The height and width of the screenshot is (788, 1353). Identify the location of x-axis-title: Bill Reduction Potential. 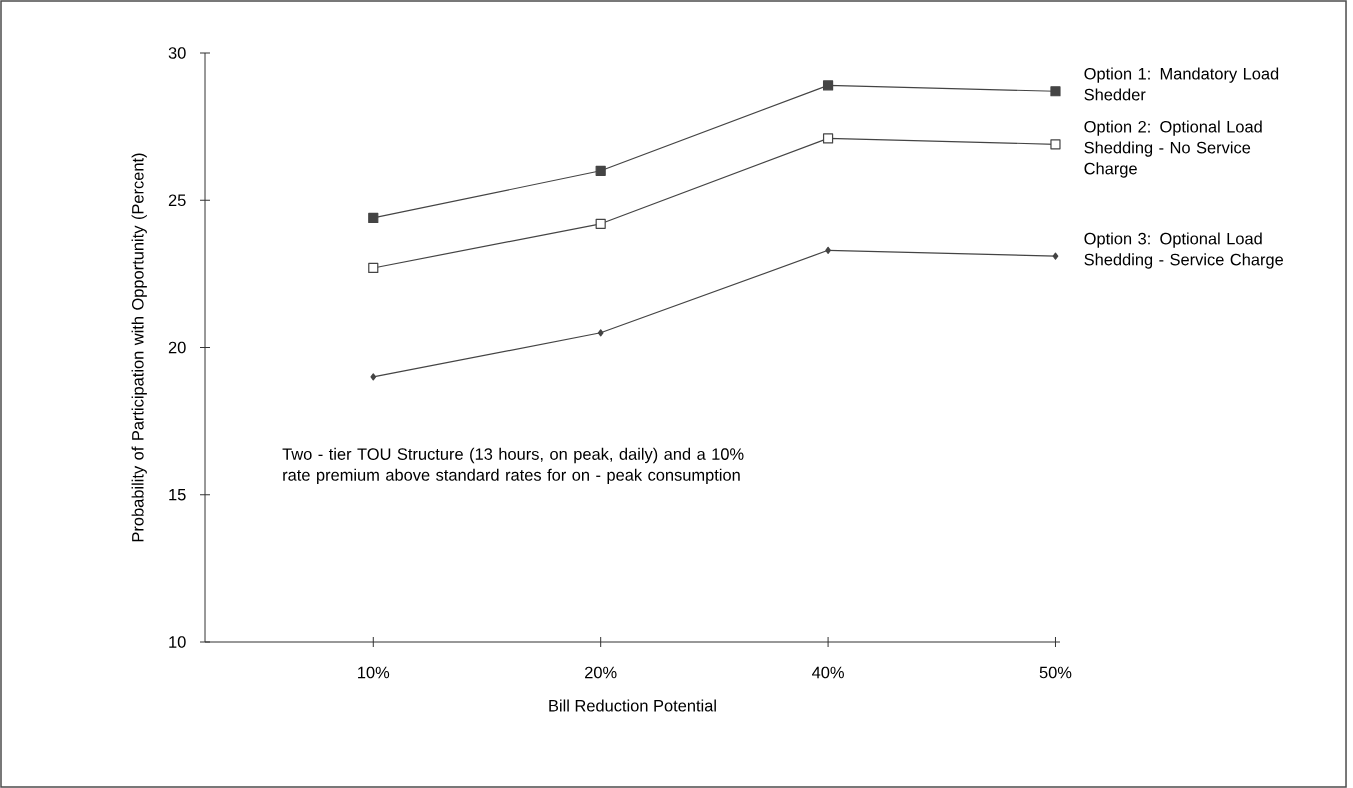
(632, 705).